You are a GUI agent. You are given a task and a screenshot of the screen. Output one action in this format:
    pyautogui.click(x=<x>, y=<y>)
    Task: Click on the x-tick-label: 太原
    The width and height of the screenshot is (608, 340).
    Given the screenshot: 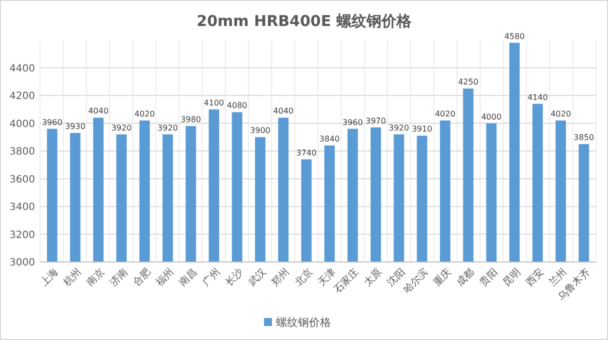 What is the action you would take?
    pyautogui.click(x=373, y=277)
    